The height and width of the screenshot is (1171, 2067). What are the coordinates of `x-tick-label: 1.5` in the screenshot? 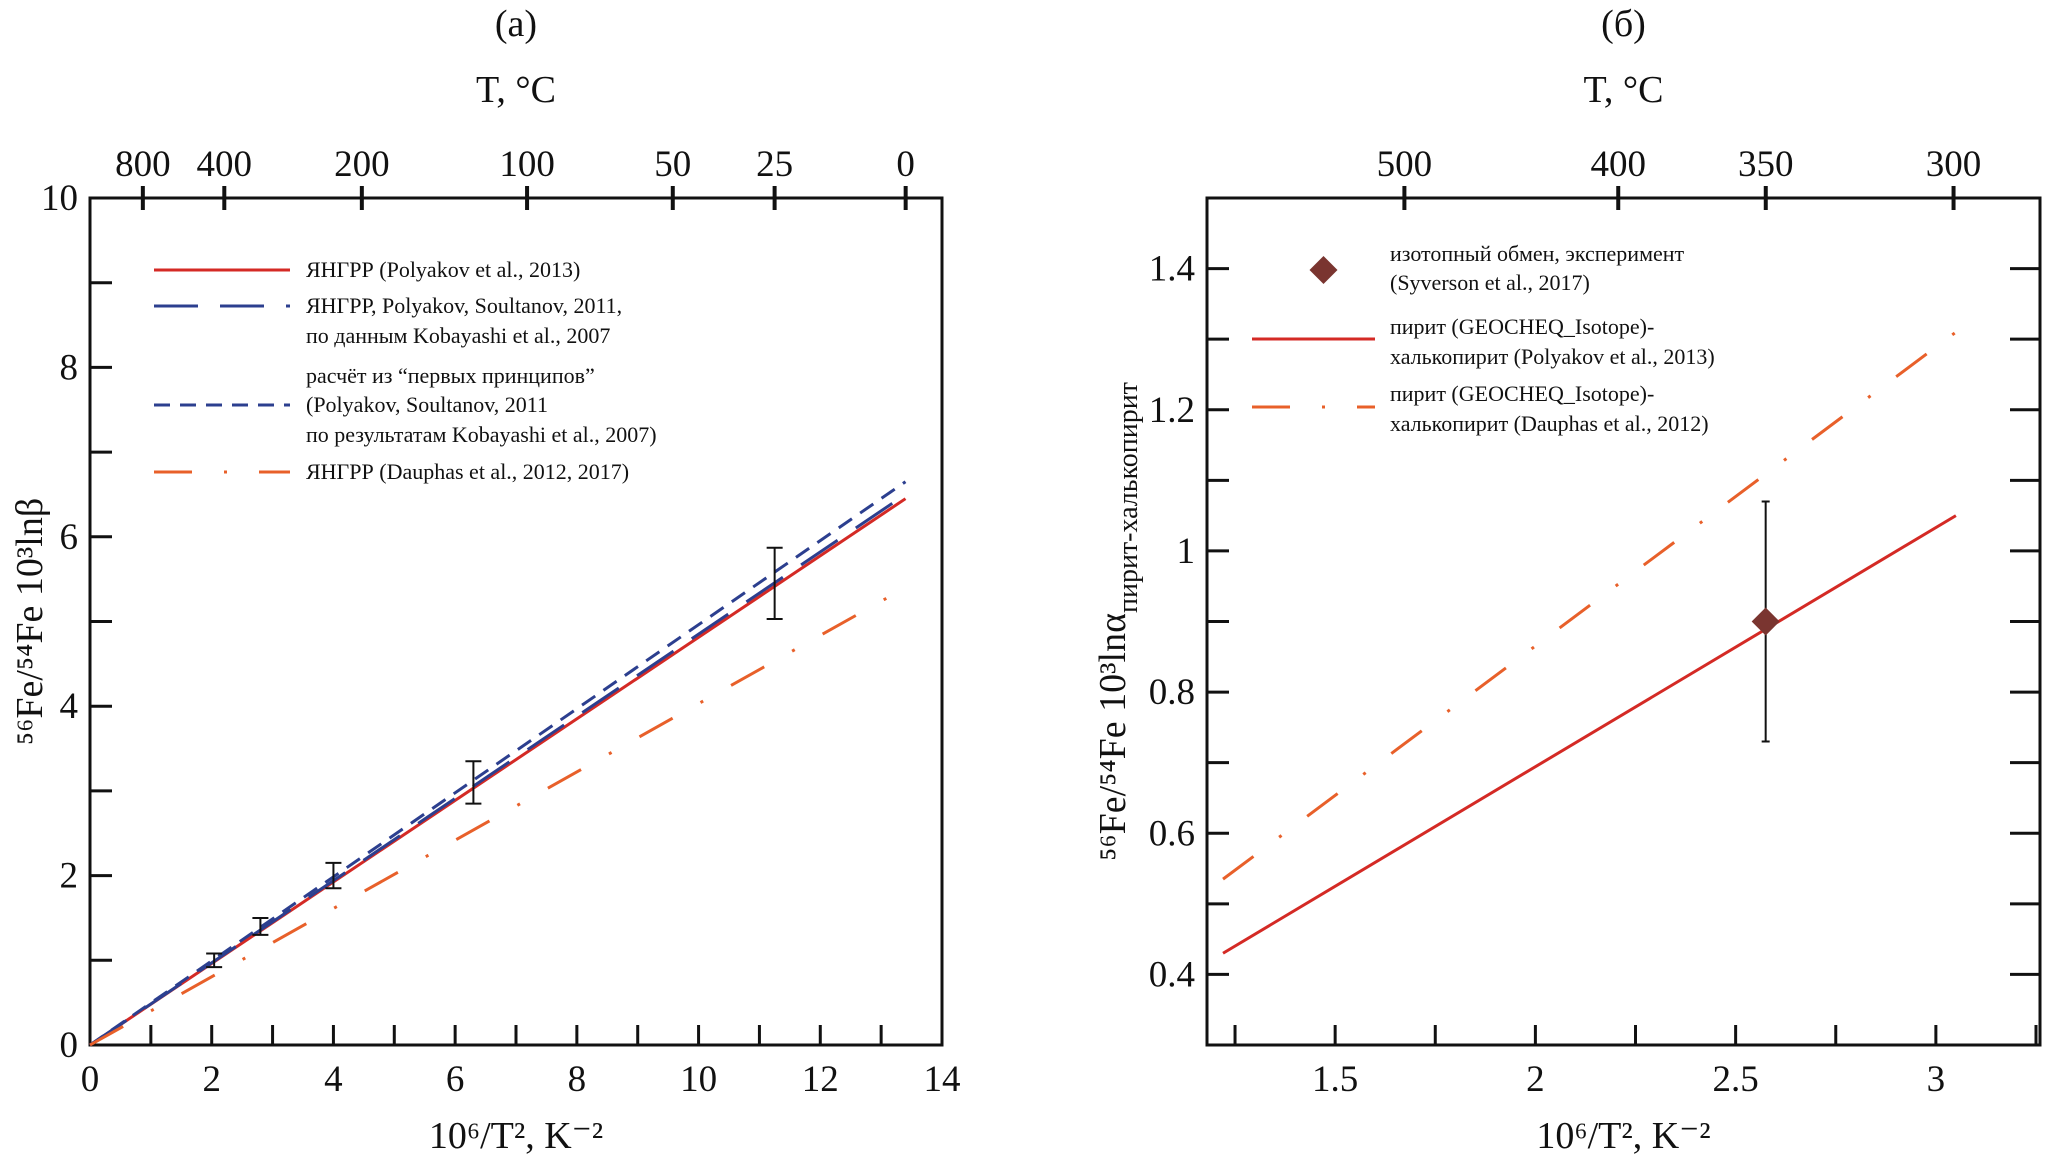 It's located at (1335, 1079).